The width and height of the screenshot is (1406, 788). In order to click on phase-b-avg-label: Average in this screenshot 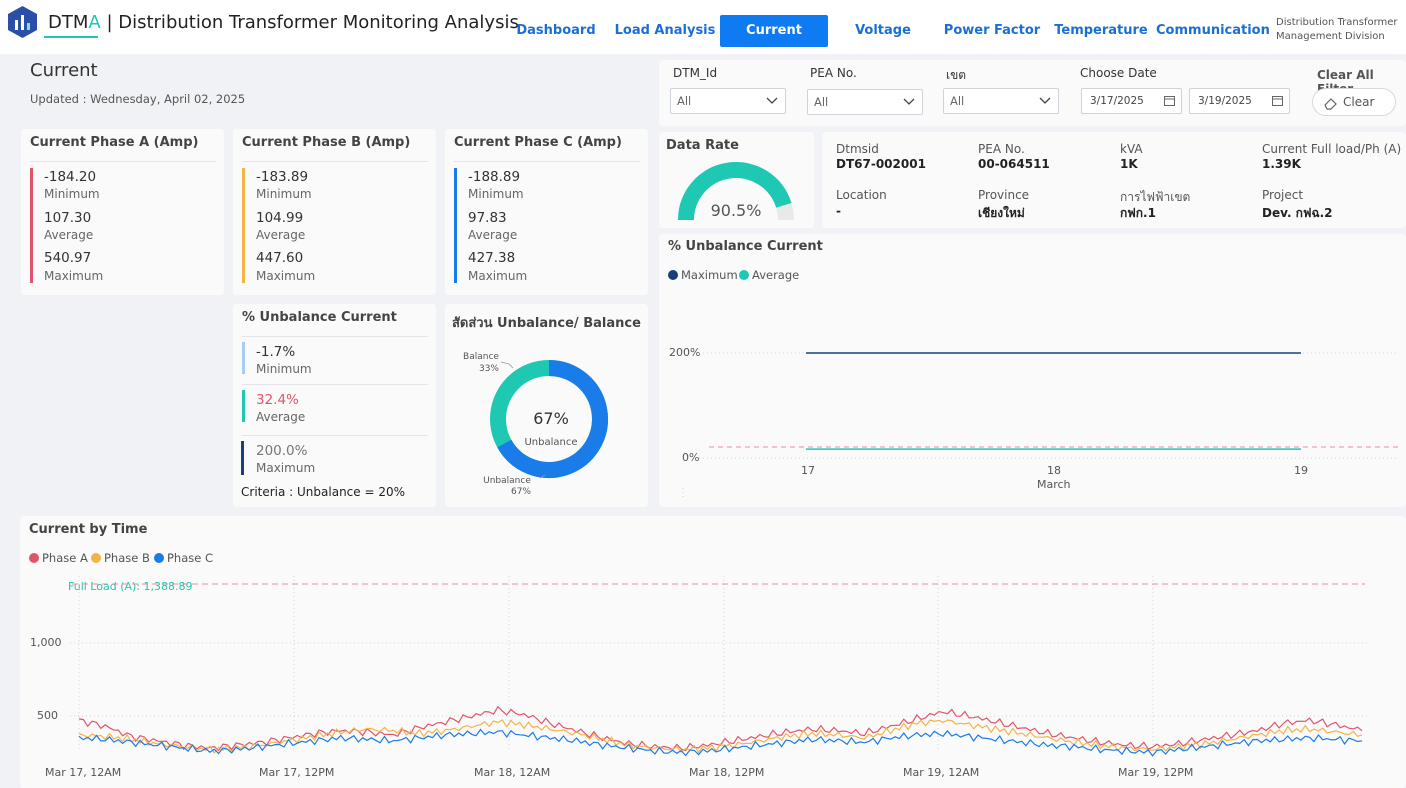, I will do `click(281, 235)`.